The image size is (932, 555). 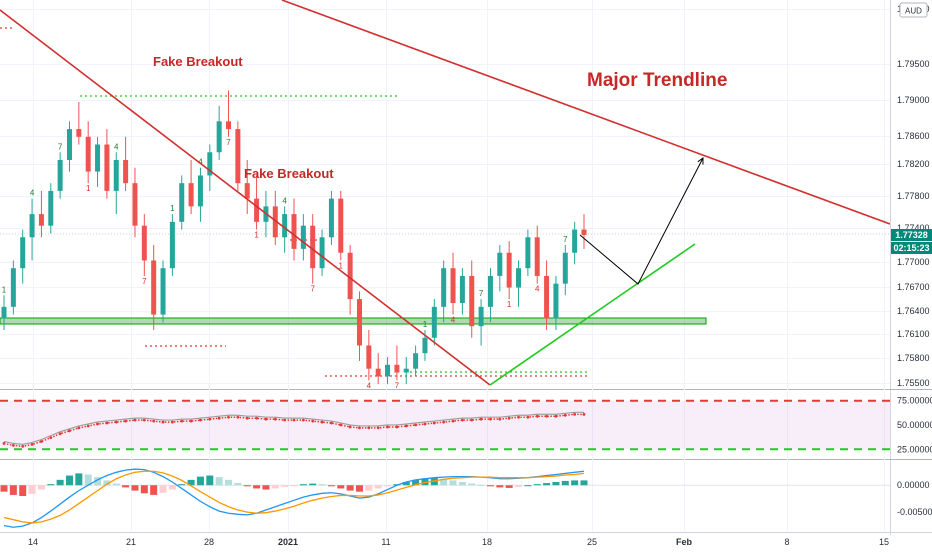 What do you see at coordinates (228, 142) in the screenshot?
I see `sequence-marker: 7` at bounding box center [228, 142].